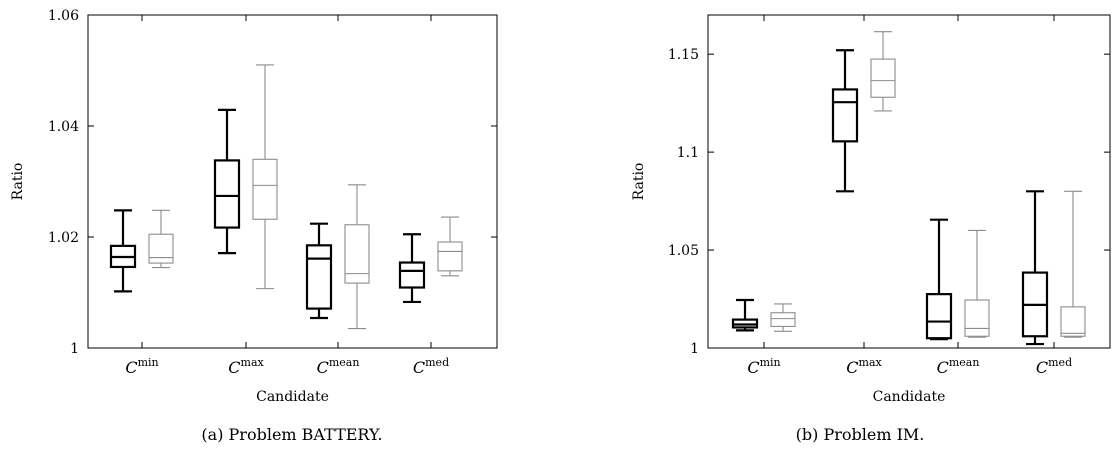 The width and height of the screenshot is (1113, 456). What do you see at coordinates (683, 55) in the screenshot?
I see `y-tick-label: 1.15` at bounding box center [683, 55].